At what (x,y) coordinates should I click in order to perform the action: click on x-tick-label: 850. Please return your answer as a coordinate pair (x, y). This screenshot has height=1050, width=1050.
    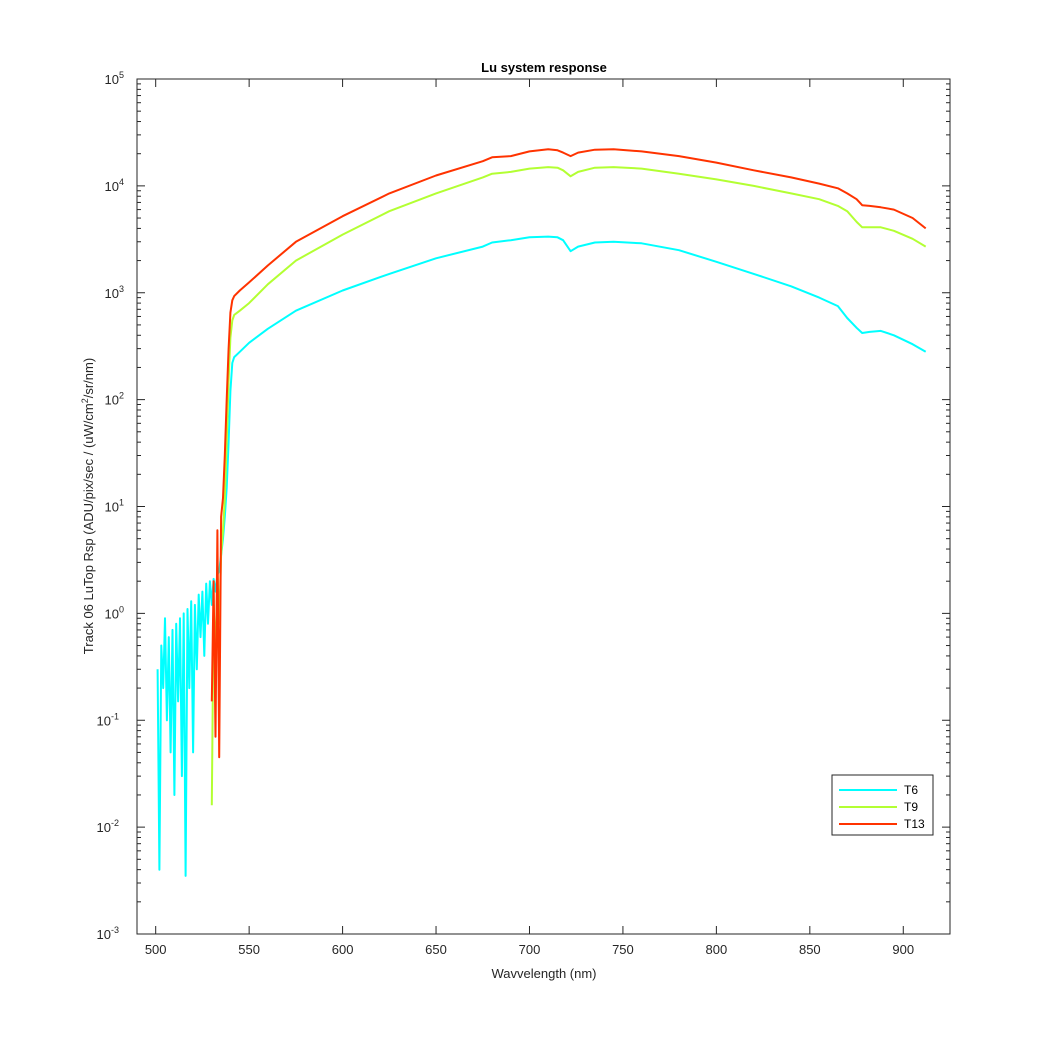
    Looking at the image, I should click on (810, 949).